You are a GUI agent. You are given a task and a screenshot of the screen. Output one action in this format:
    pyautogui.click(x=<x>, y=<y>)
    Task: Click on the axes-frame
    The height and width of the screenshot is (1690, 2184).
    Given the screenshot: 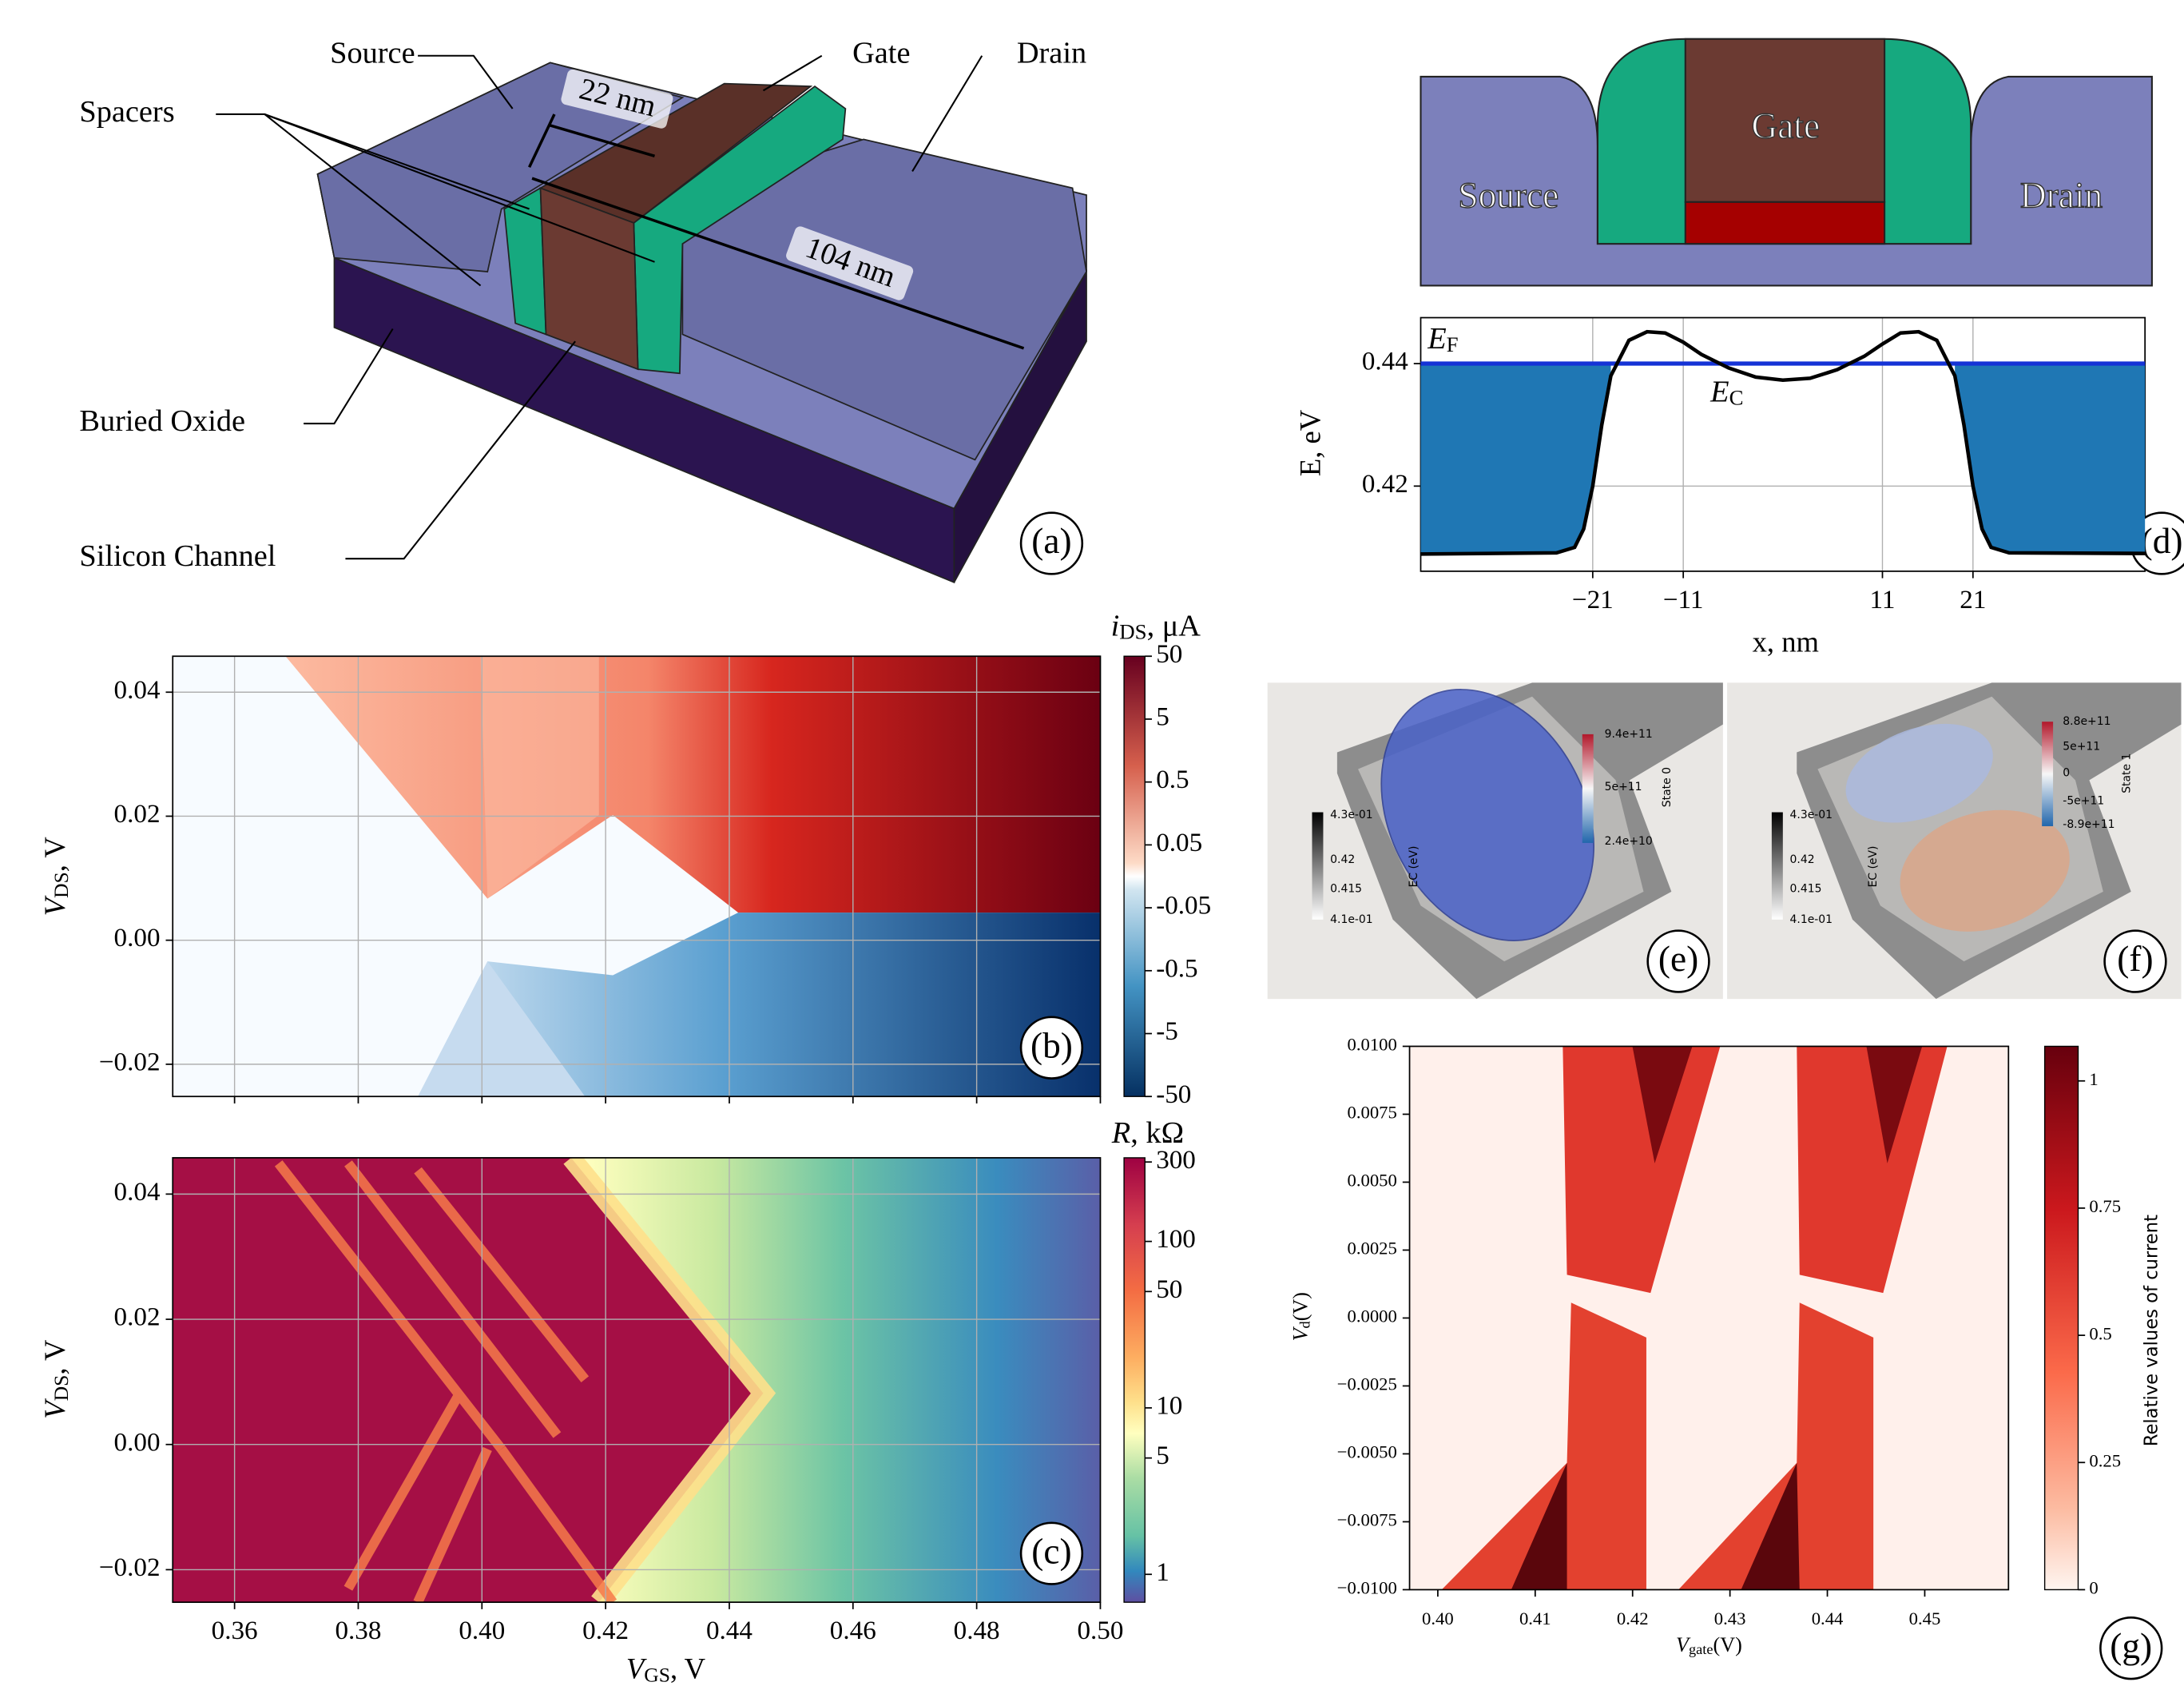 What is the action you would take?
    pyautogui.click(x=637, y=877)
    